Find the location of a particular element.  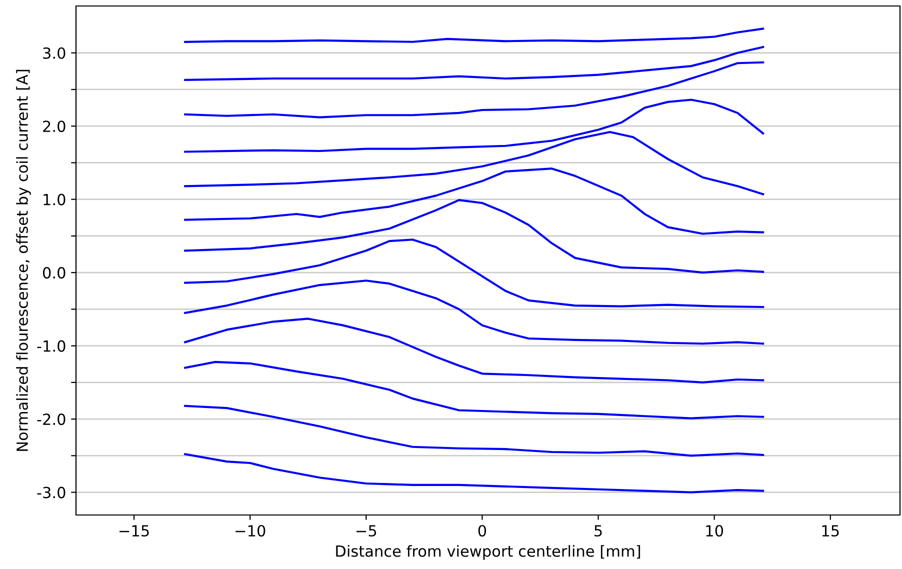

x-tick-label: −5 is located at coordinates (366, 531).